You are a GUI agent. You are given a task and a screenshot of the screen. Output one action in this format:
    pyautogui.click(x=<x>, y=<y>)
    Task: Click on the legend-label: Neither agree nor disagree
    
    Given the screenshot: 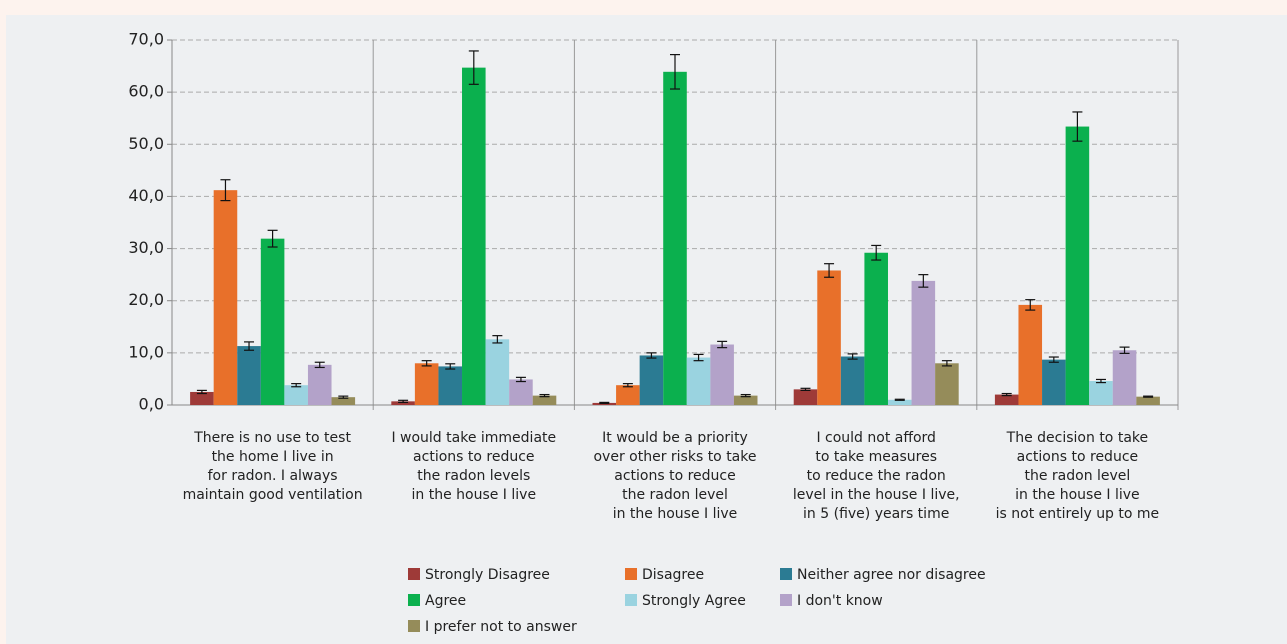 What is the action you would take?
    pyautogui.click(x=891, y=575)
    